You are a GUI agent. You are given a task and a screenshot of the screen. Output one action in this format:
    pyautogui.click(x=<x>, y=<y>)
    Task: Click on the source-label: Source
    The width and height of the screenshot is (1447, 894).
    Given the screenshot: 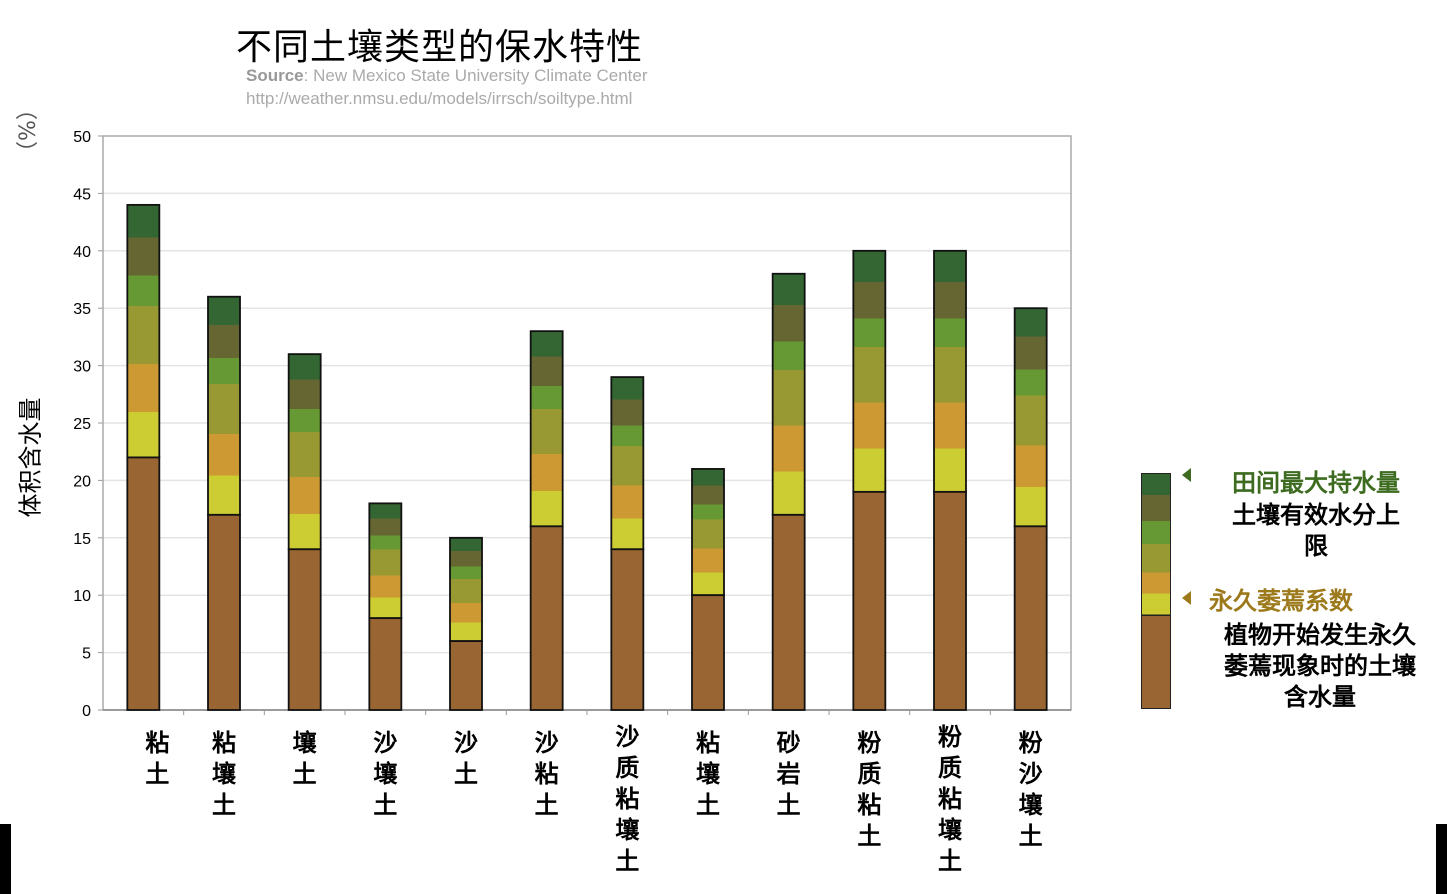 What is the action you would take?
    pyautogui.click(x=275, y=75)
    